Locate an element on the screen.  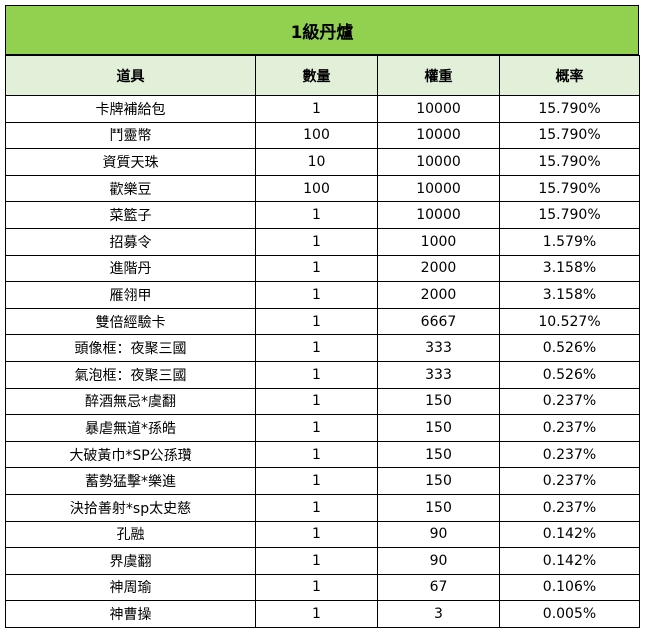
table-row: 蓄勢猛擊*樂進 1 150 0.237% is located at coordinates (322, 481).